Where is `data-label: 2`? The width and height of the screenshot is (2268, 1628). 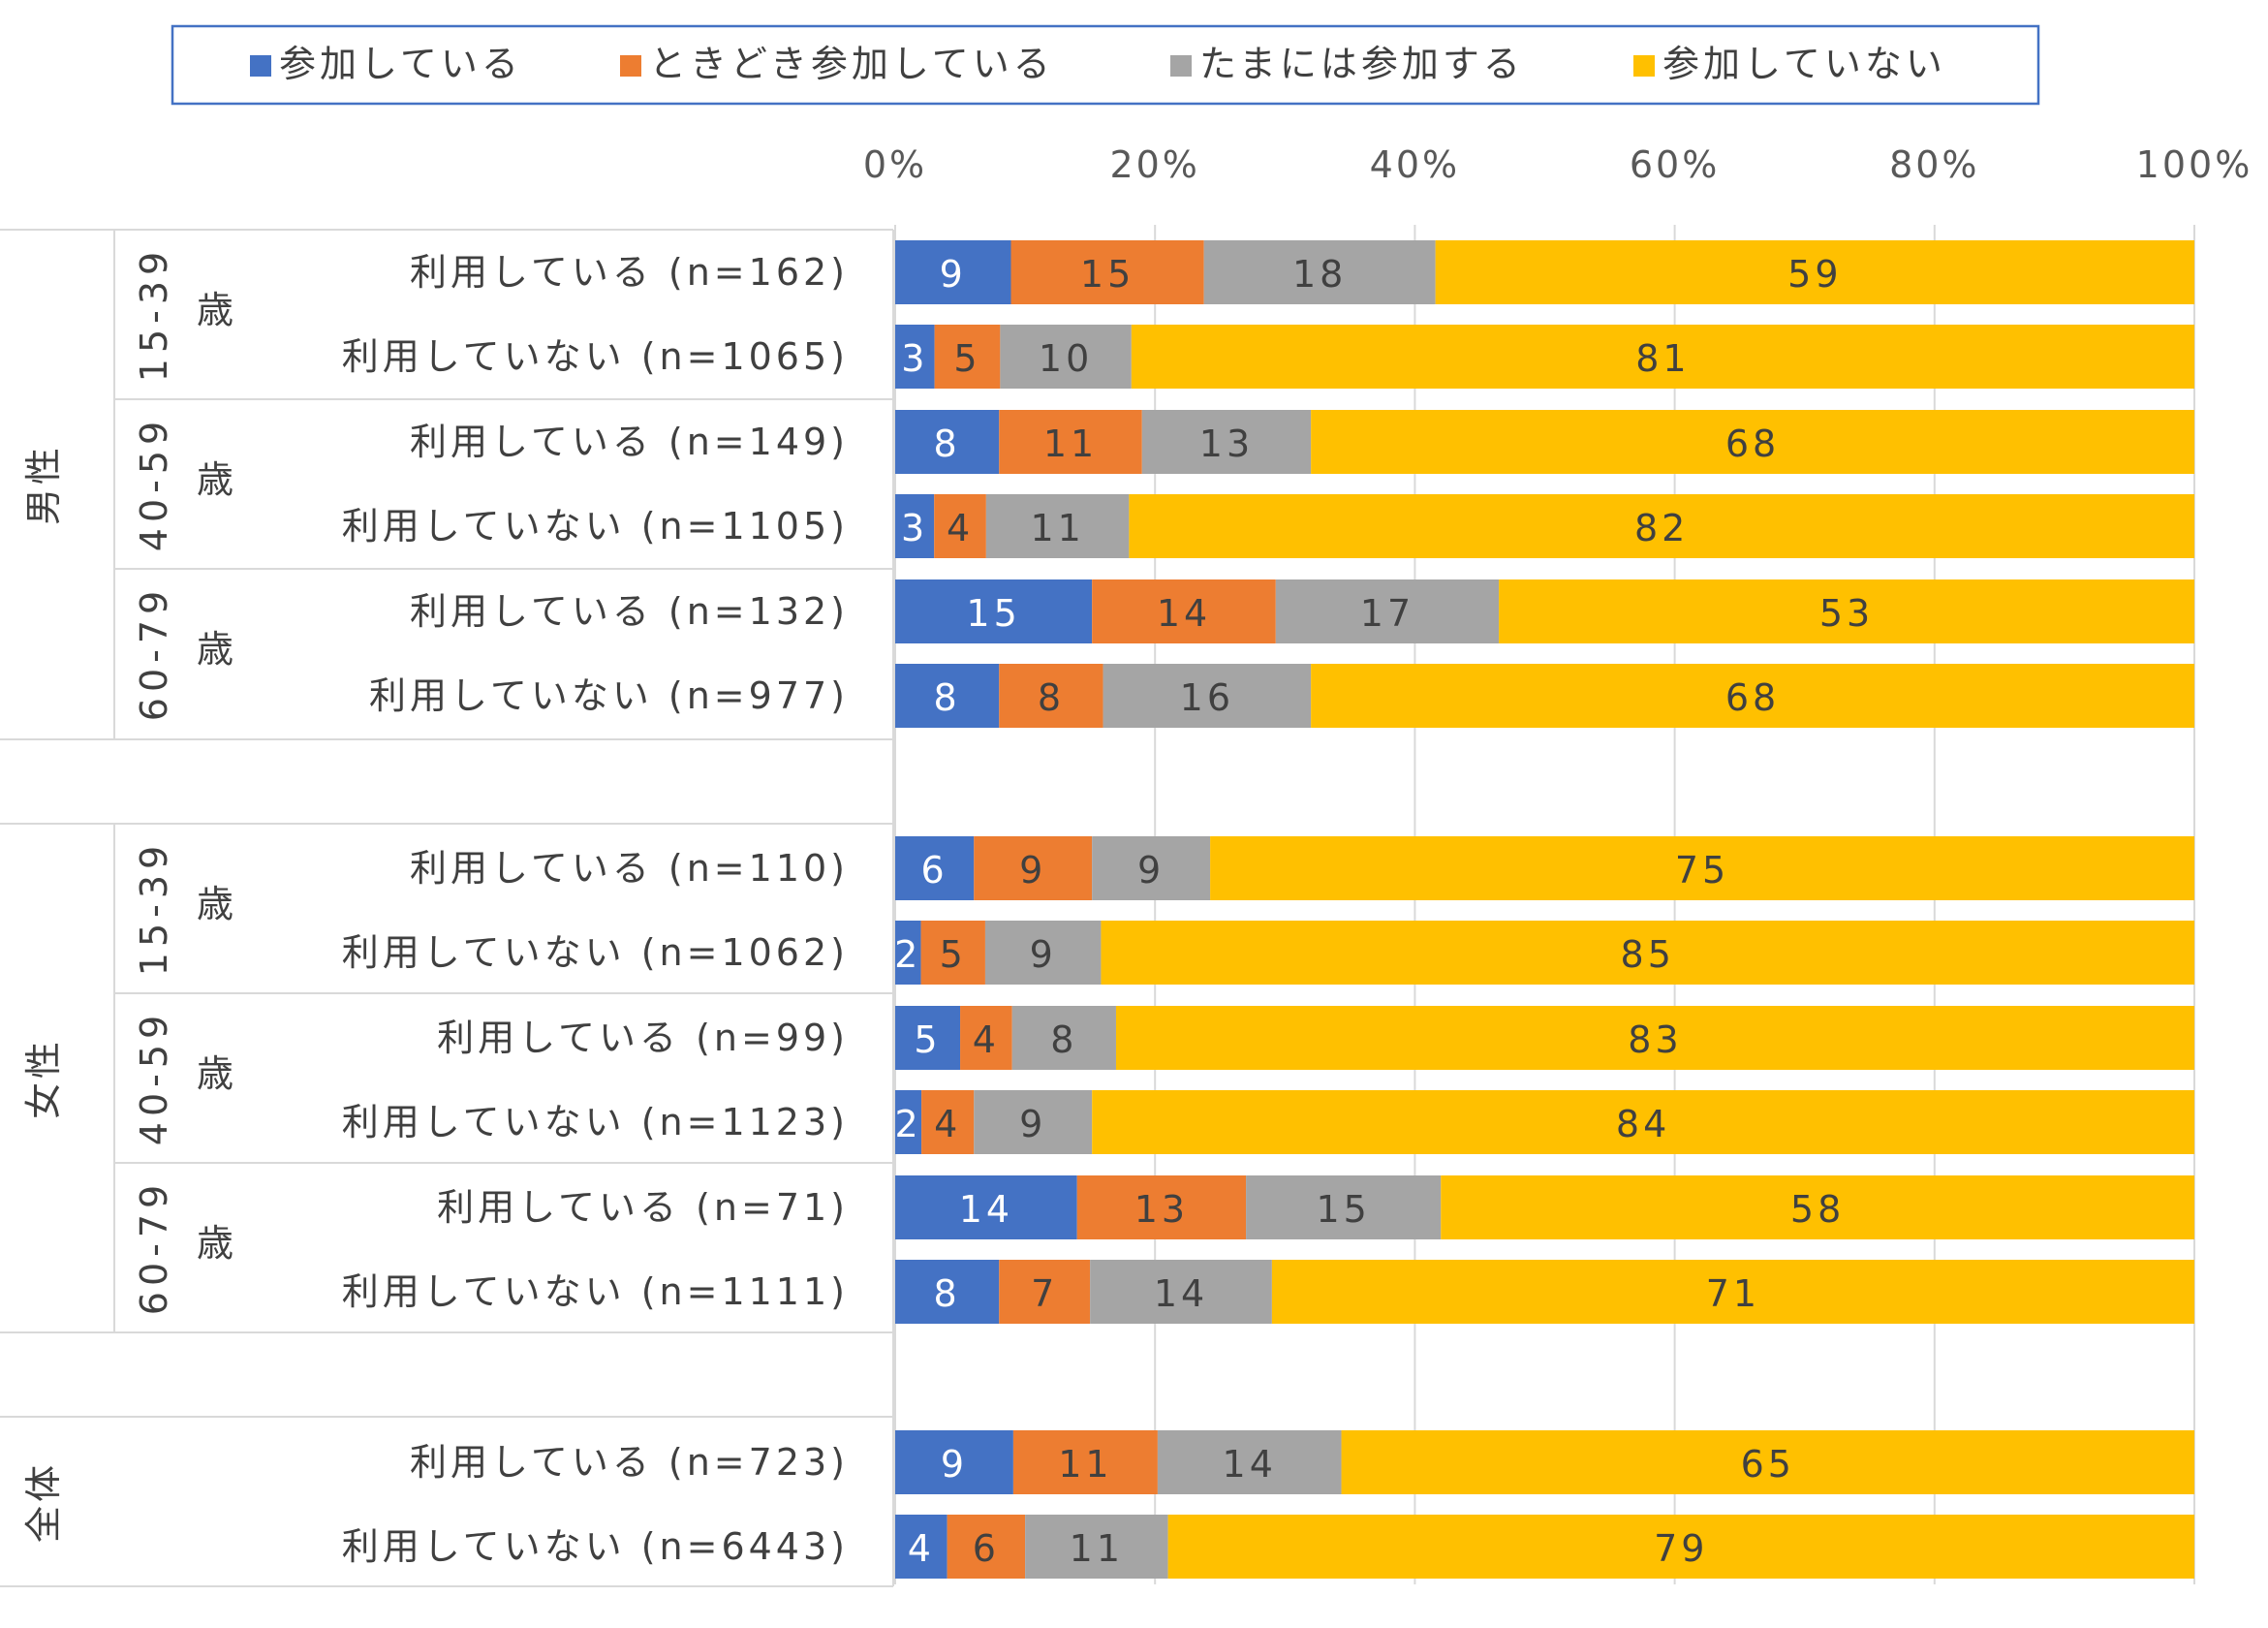
data-label: 2 is located at coordinates (907, 955).